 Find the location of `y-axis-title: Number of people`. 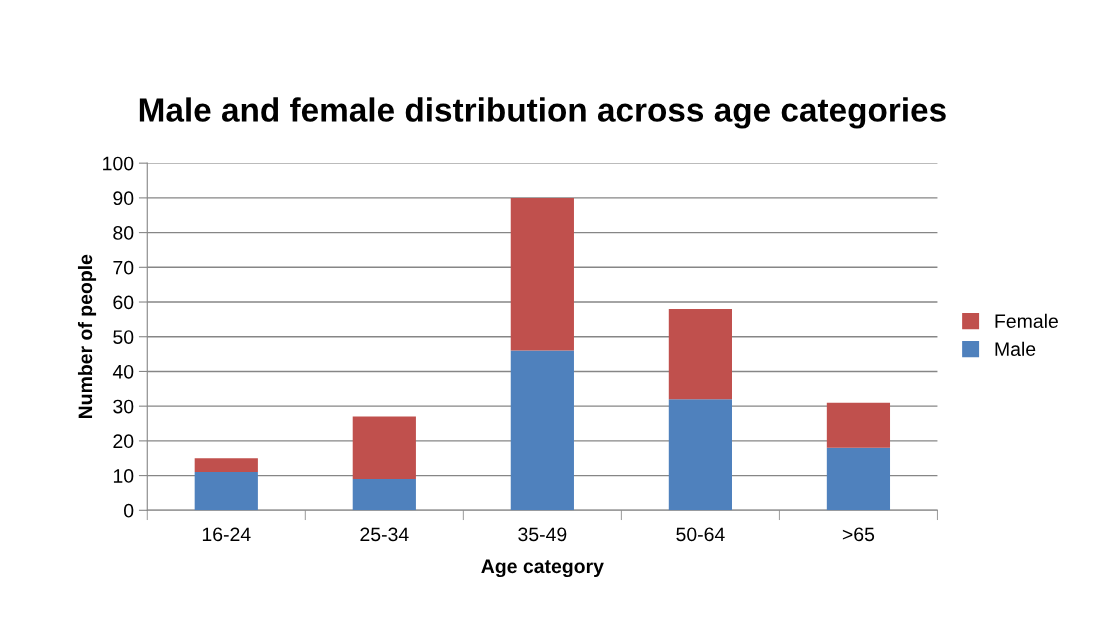

y-axis-title: Number of people is located at coordinates (87, 336).